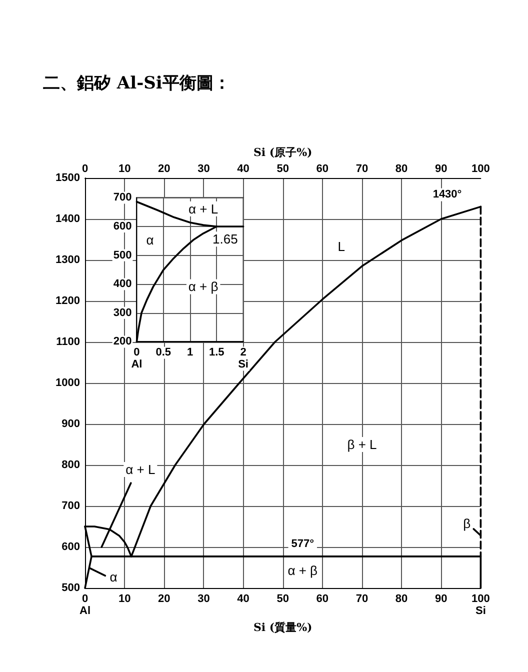  What do you see at coordinates (163, 352) in the screenshot?
I see `x-tick-label: 0.5` at bounding box center [163, 352].